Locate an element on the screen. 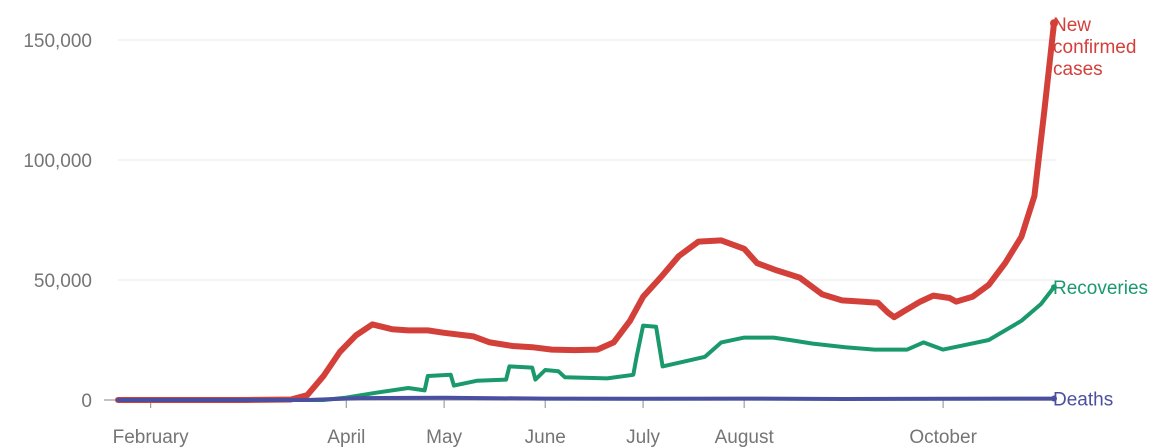  series-line-deaths is located at coordinates (586, 398).